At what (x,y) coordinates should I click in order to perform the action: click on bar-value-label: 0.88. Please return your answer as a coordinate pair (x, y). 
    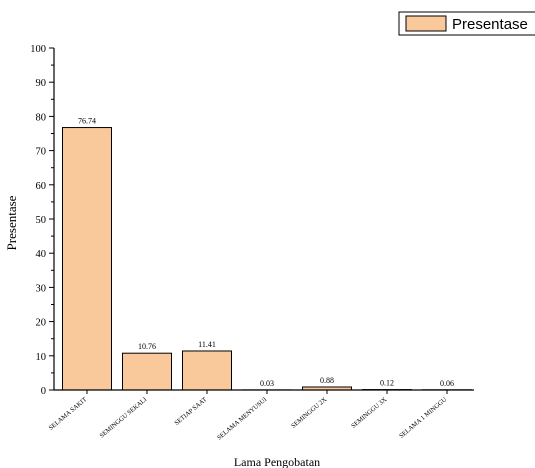
    Looking at the image, I should click on (327, 380).